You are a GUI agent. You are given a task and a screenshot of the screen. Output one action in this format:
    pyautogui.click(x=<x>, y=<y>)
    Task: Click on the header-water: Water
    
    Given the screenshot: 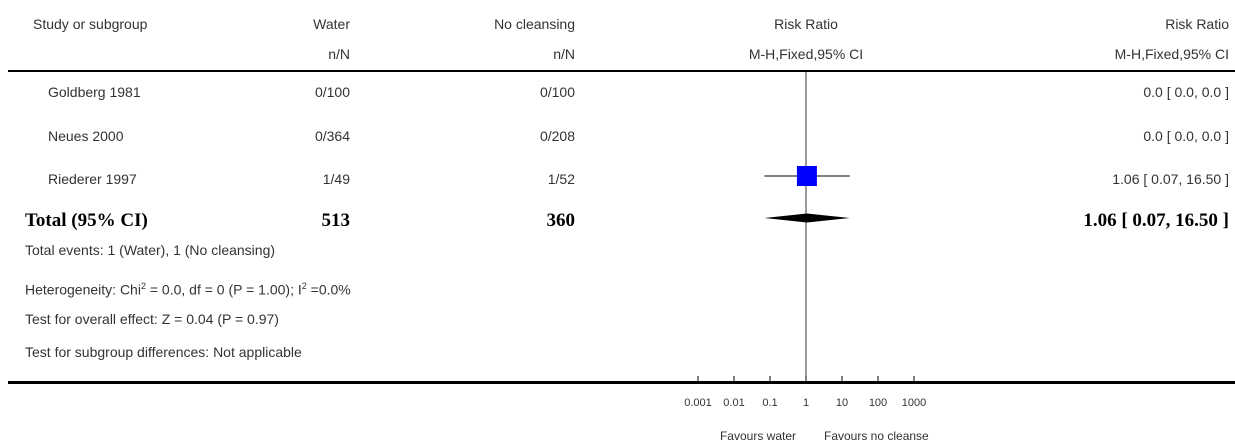 What is the action you would take?
    pyautogui.click(x=331, y=24)
    